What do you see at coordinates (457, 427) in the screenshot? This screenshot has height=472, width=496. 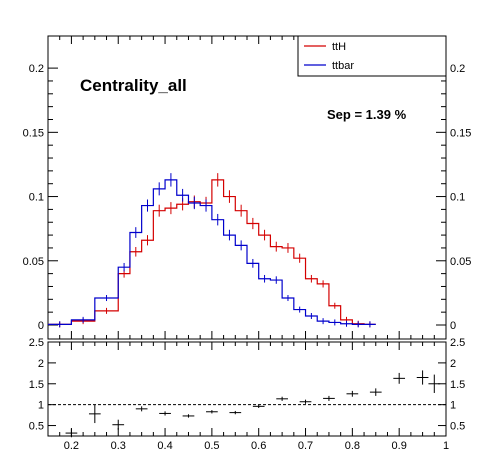 I see `ratio-ytick-label-right: 0.5` at bounding box center [457, 427].